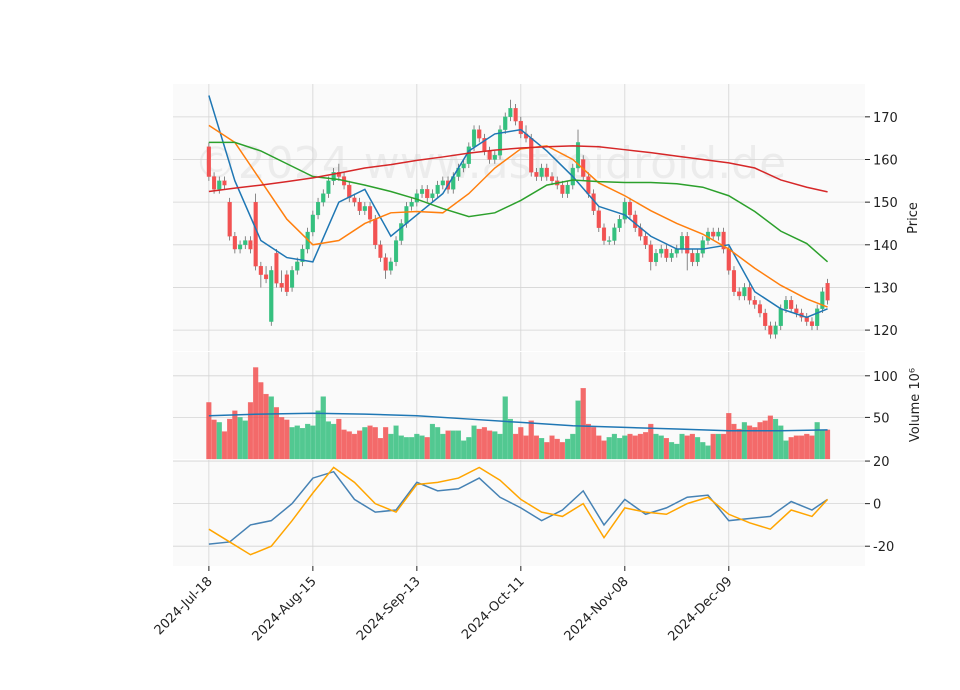 This screenshot has width=960, height=690. What do you see at coordinates (885, 203) in the screenshot?
I see `y-tick-label: 150` at bounding box center [885, 203].